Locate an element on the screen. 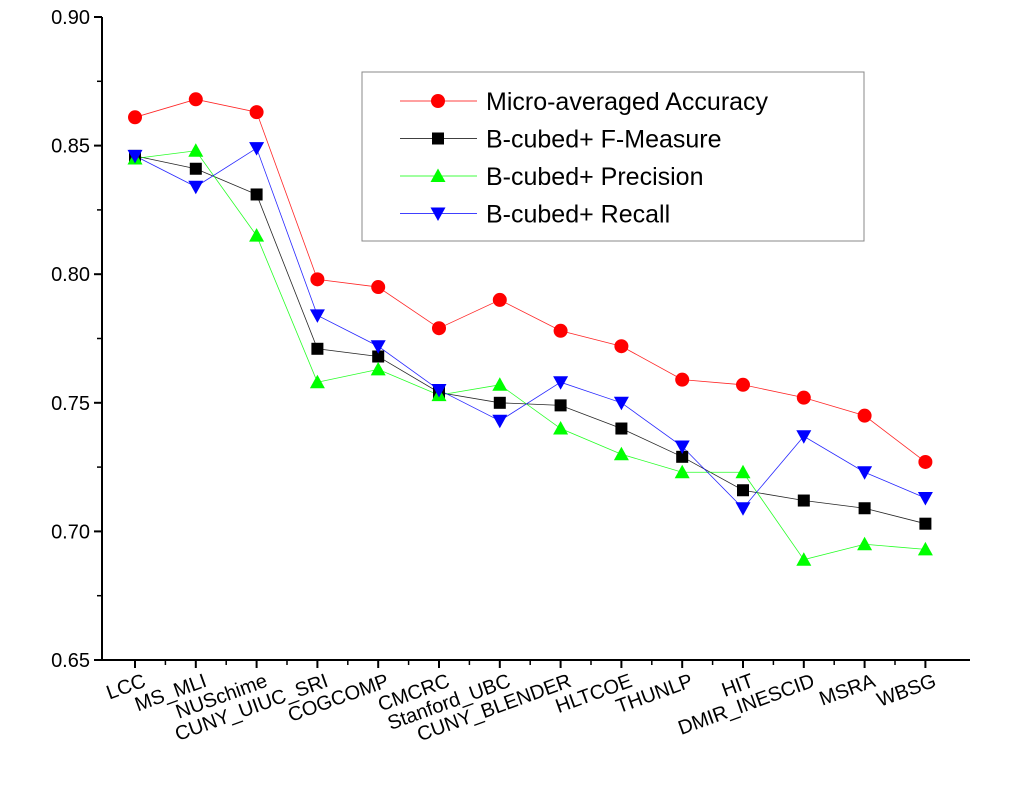 Image resolution: width=1018 pixels, height=811 pixels. legend-box is located at coordinates (613, 156).